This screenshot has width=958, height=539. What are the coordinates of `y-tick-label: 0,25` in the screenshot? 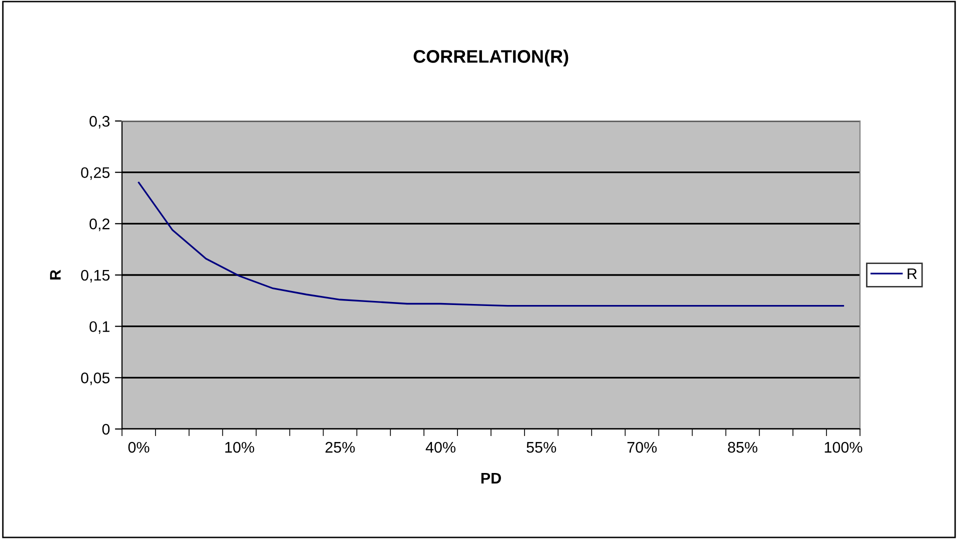 It's located at (95, 173).